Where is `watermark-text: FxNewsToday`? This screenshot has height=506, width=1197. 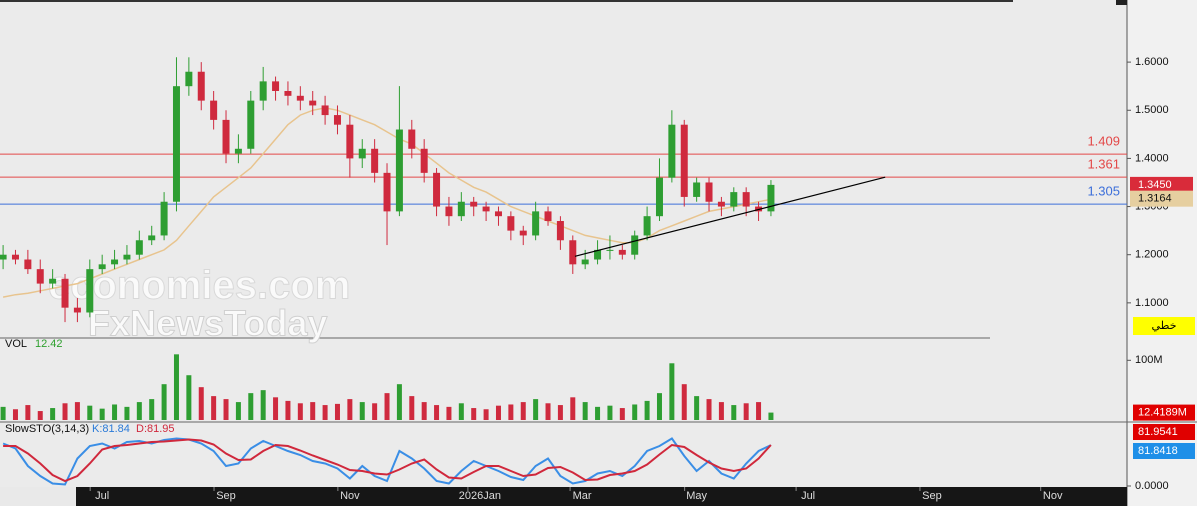
watermark-text: FxNewsToday is located at coordinates (207, 323).